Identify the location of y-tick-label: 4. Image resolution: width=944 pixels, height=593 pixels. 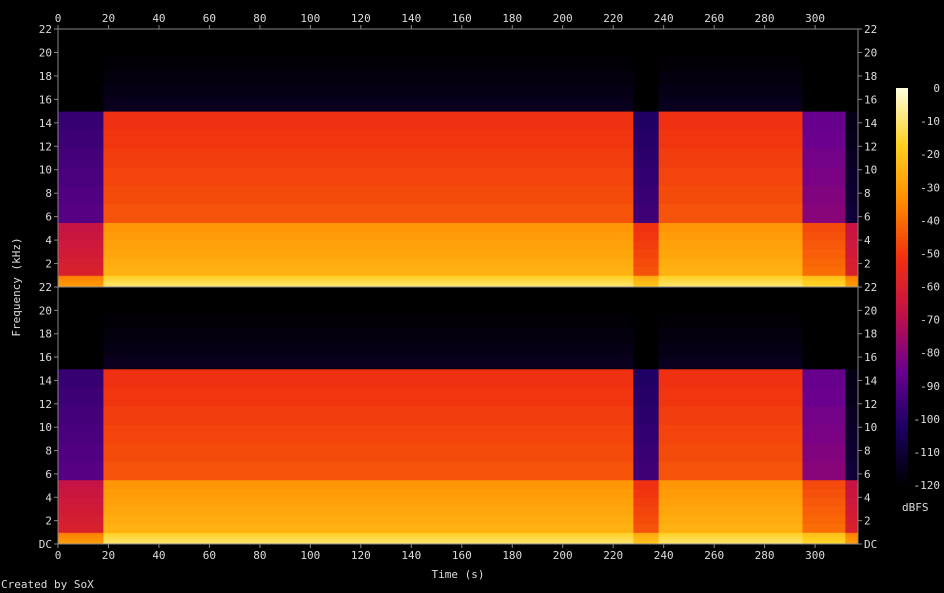
(48, 240).